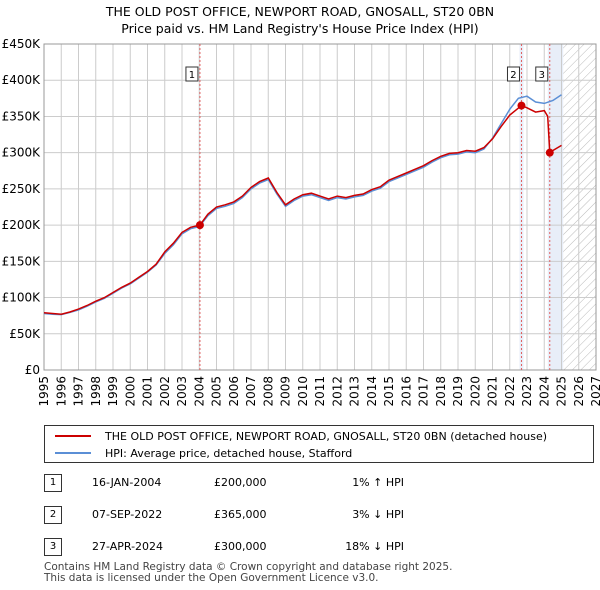  I want to click on y-tick-label: £0, so click(32, 370).